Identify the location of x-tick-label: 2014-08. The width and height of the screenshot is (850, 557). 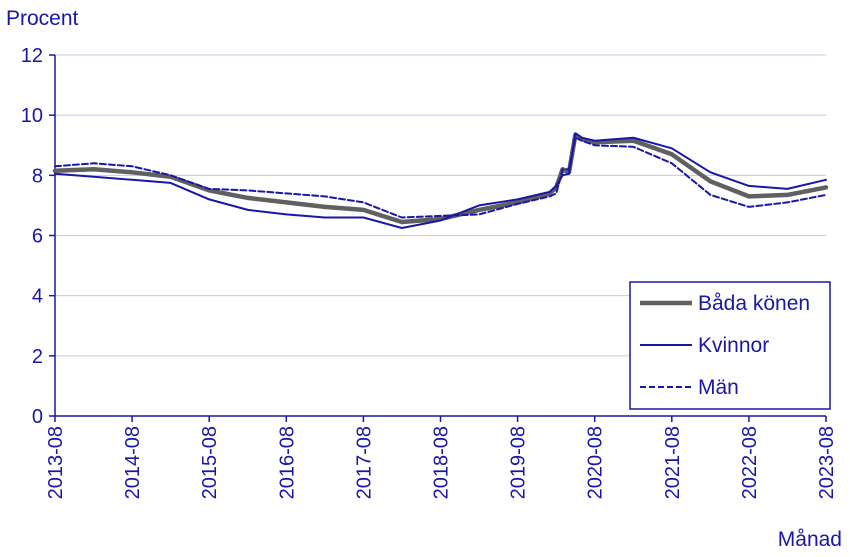
(133, 462).